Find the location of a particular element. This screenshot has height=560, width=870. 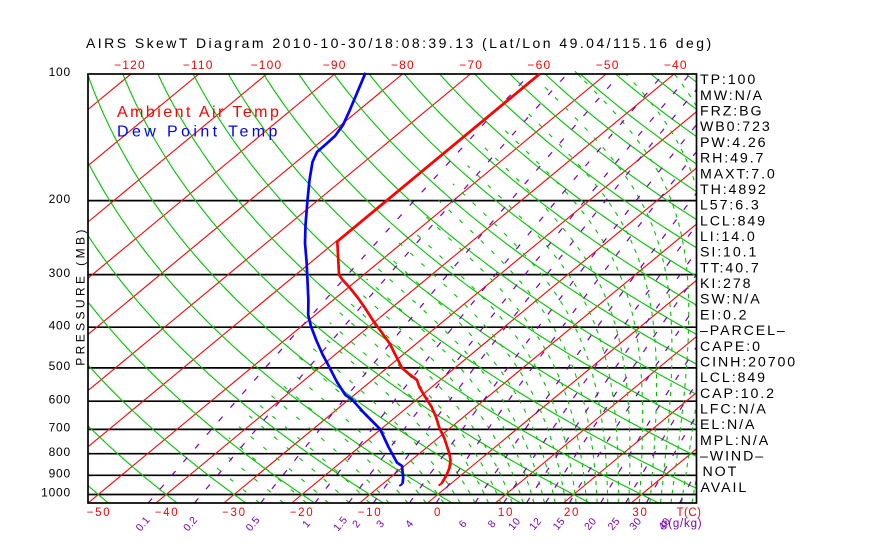

svg-text: TH:4892 is located at coordinates (734, 190).